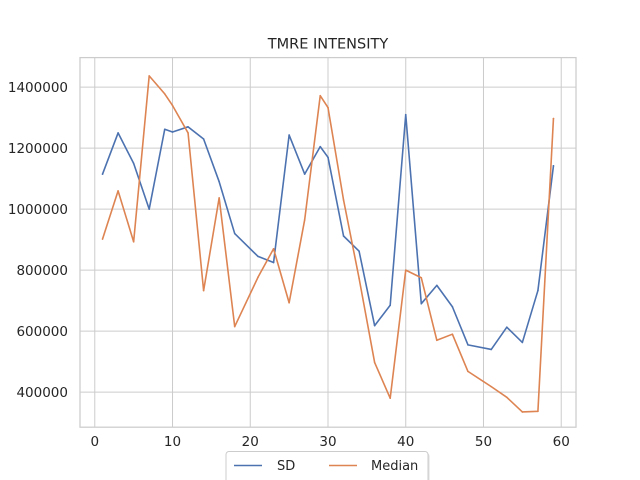  Describe the element at coordinates (38, 88) in the screenshot. I see `y-tick-label: 1400000` at that location.